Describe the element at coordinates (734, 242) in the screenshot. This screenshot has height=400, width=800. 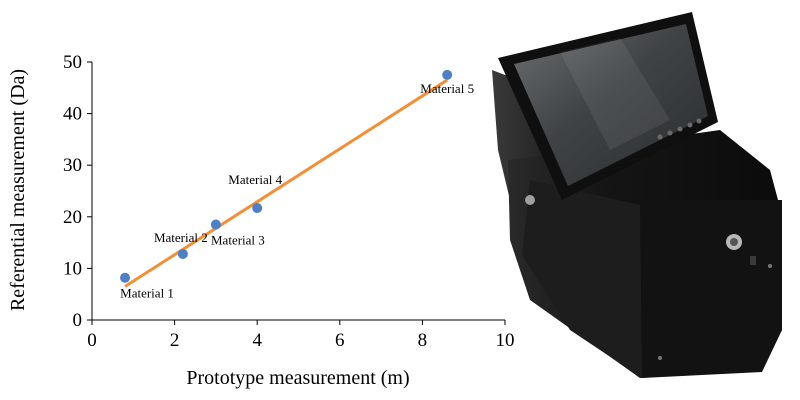
I see `connector-icon` at that location.